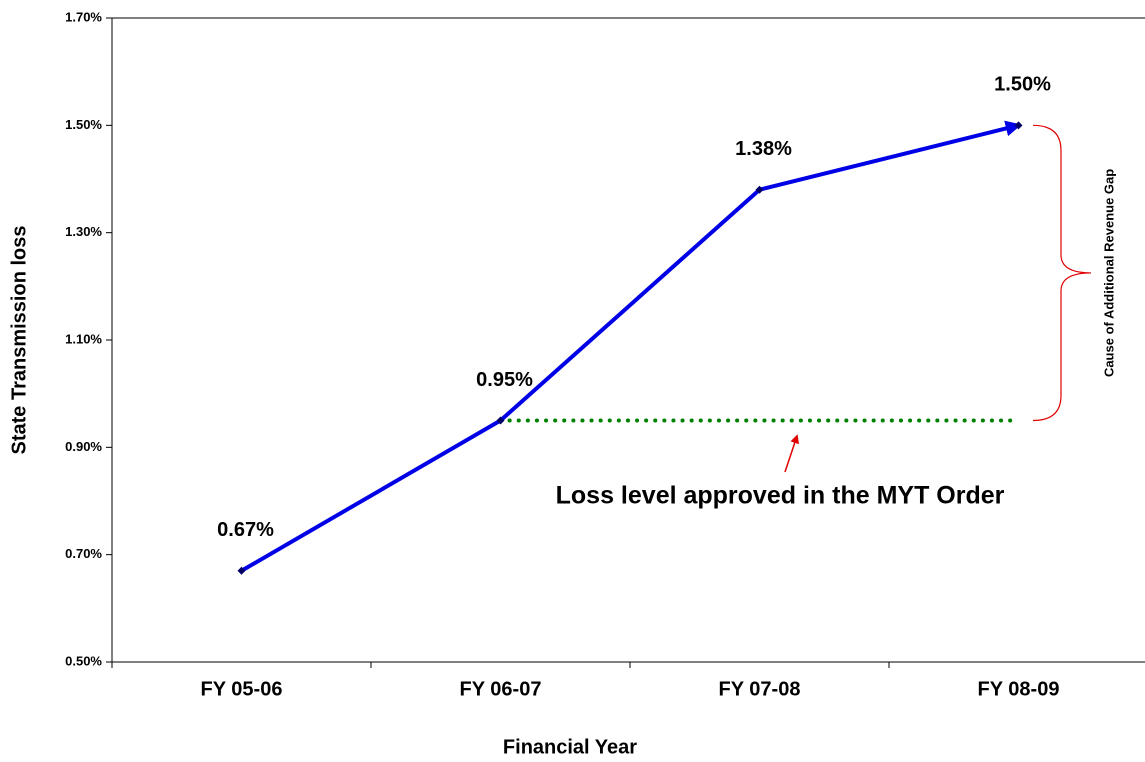 The height and width of the screenshot is (762, 1145). What do you see at coordinates (780, 496) in the screenshot?
I see `reference-label: Loss level approved in the MYT Order` at bounding box center [780, 496].